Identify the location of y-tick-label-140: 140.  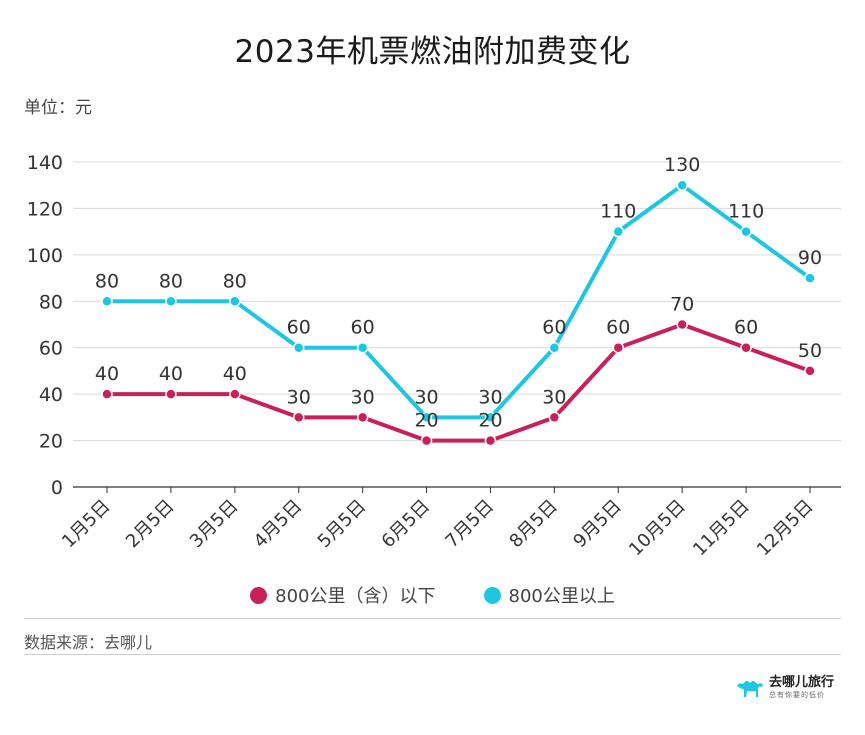
(45, 163).